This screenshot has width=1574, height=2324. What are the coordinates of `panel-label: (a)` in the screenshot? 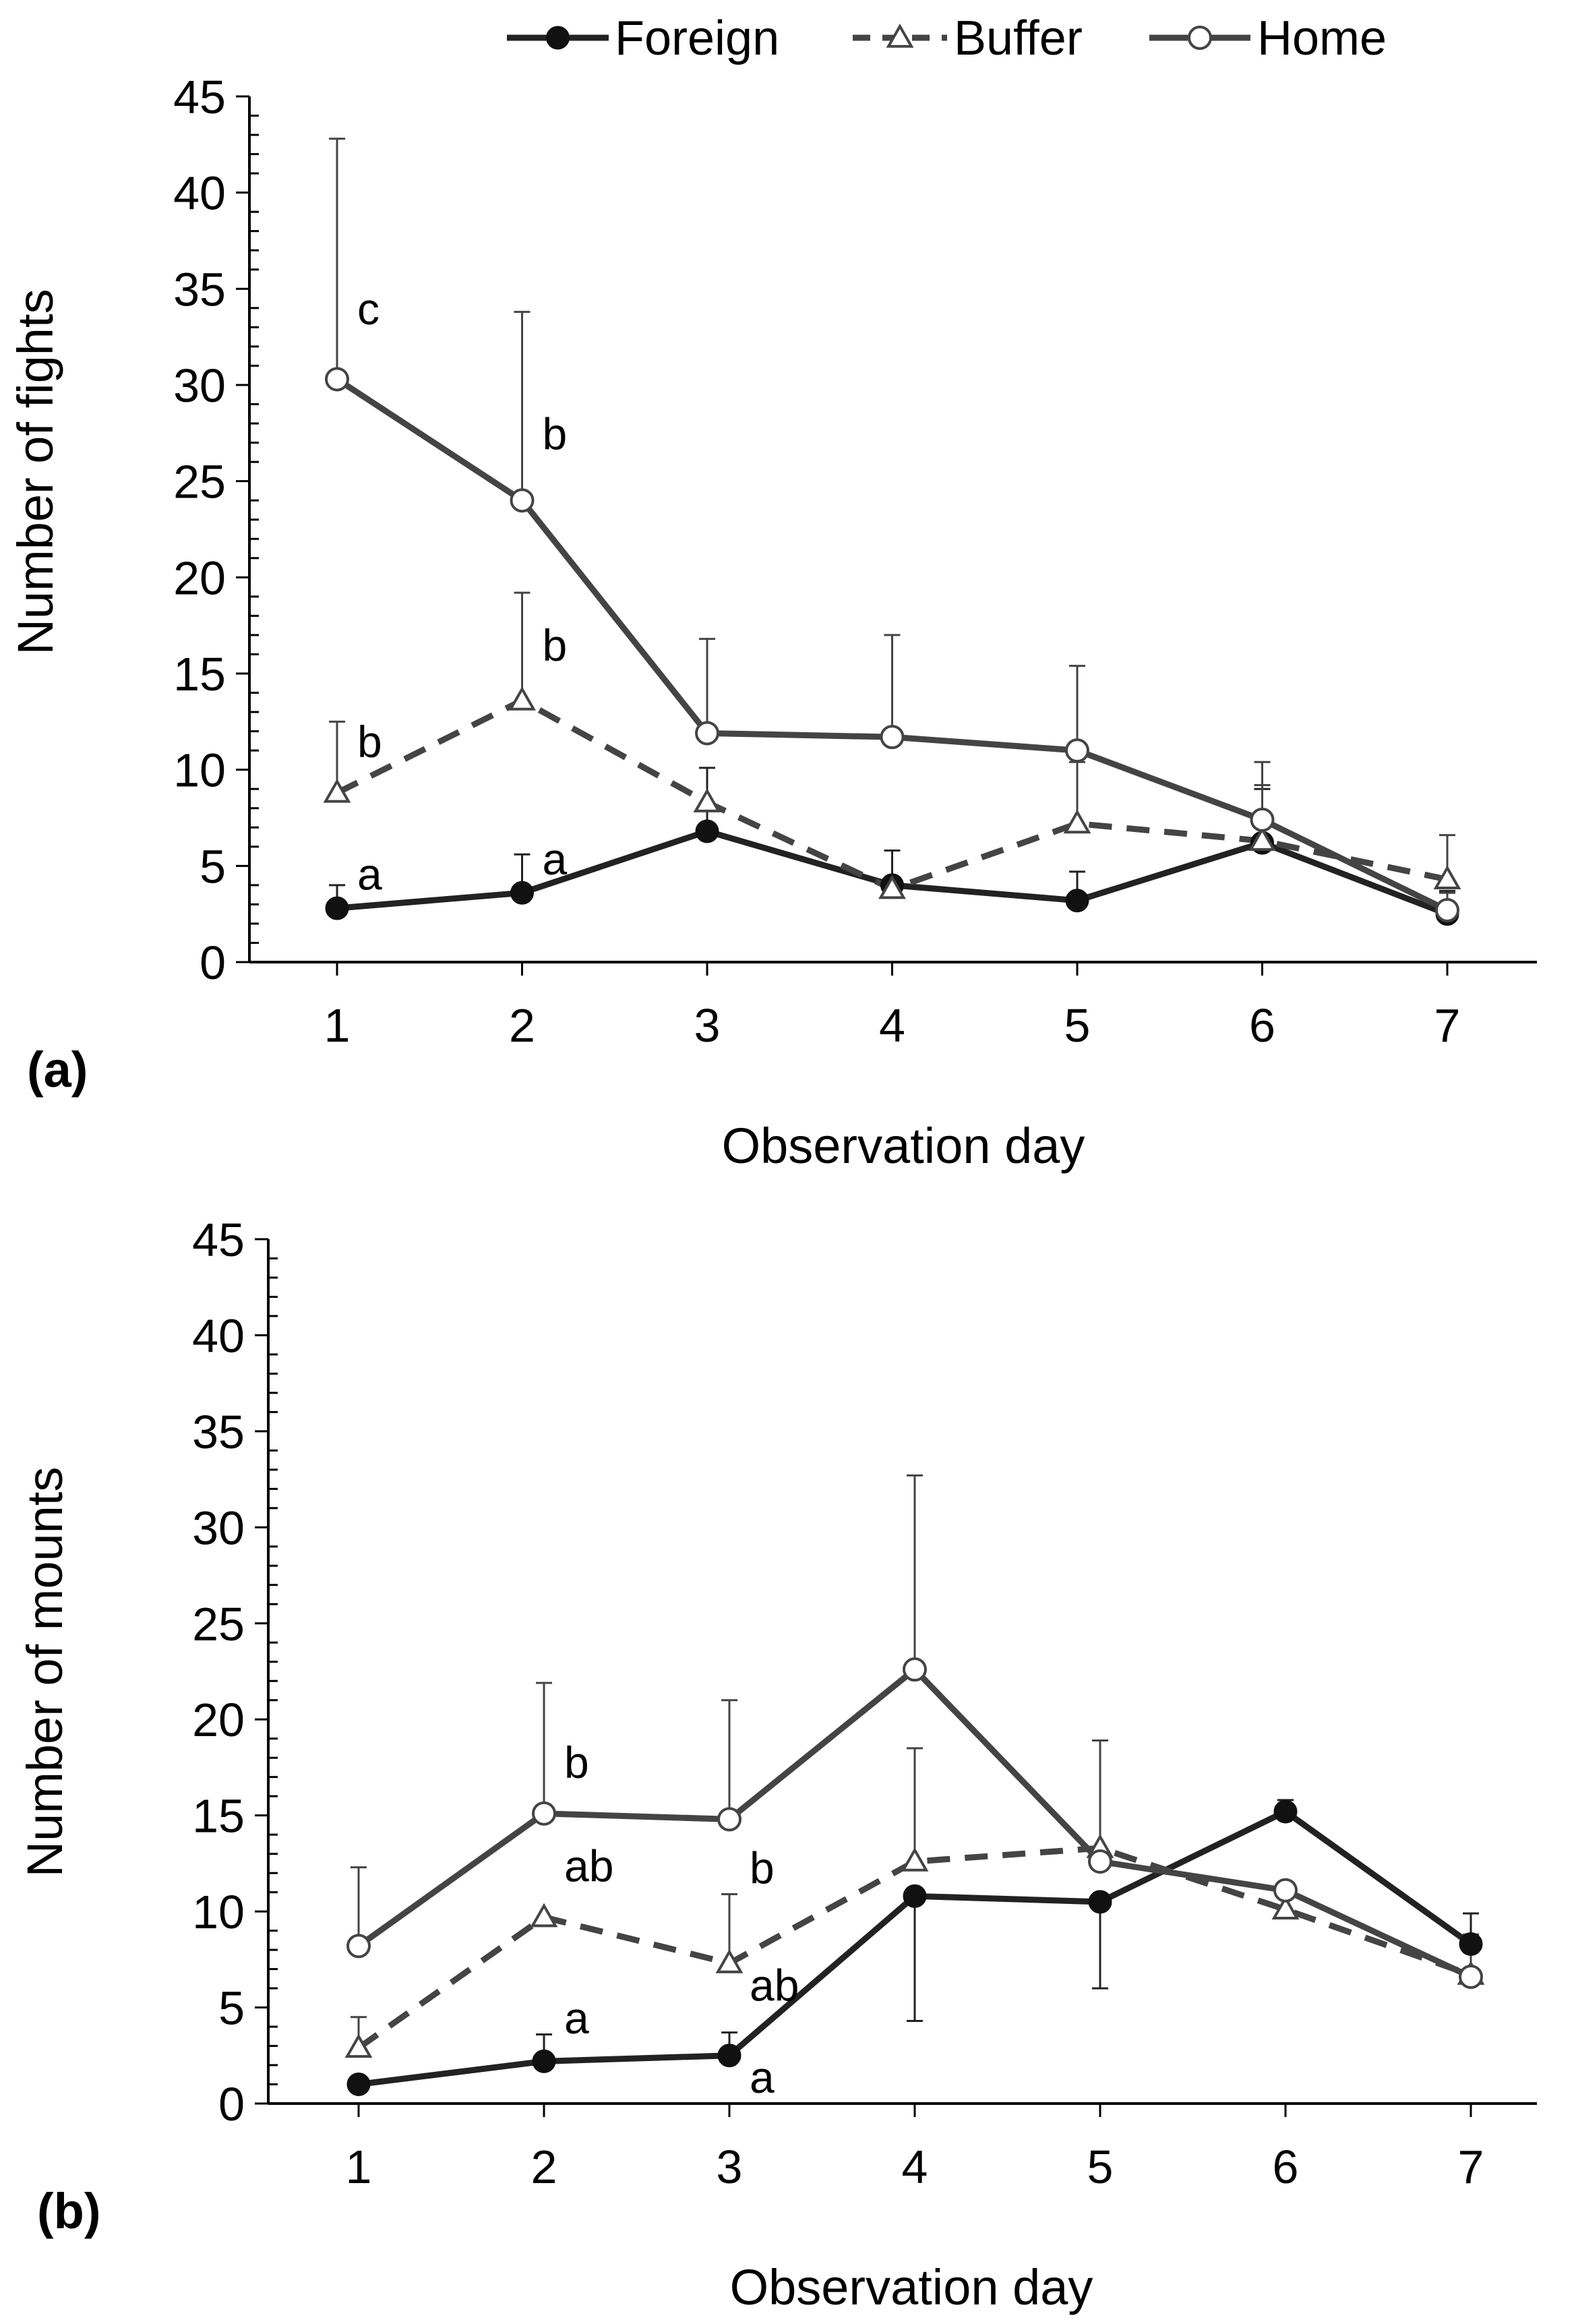 It's located at (57, 1070).